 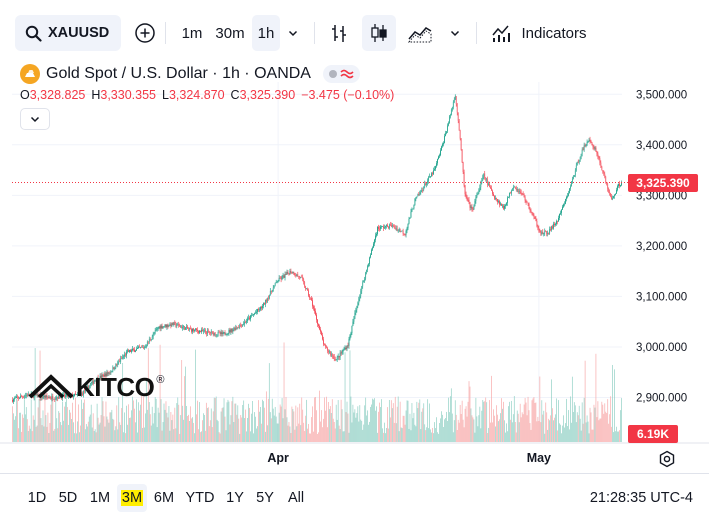 I want to click on range-1m-button: 1M, so click(x=100, y=498).